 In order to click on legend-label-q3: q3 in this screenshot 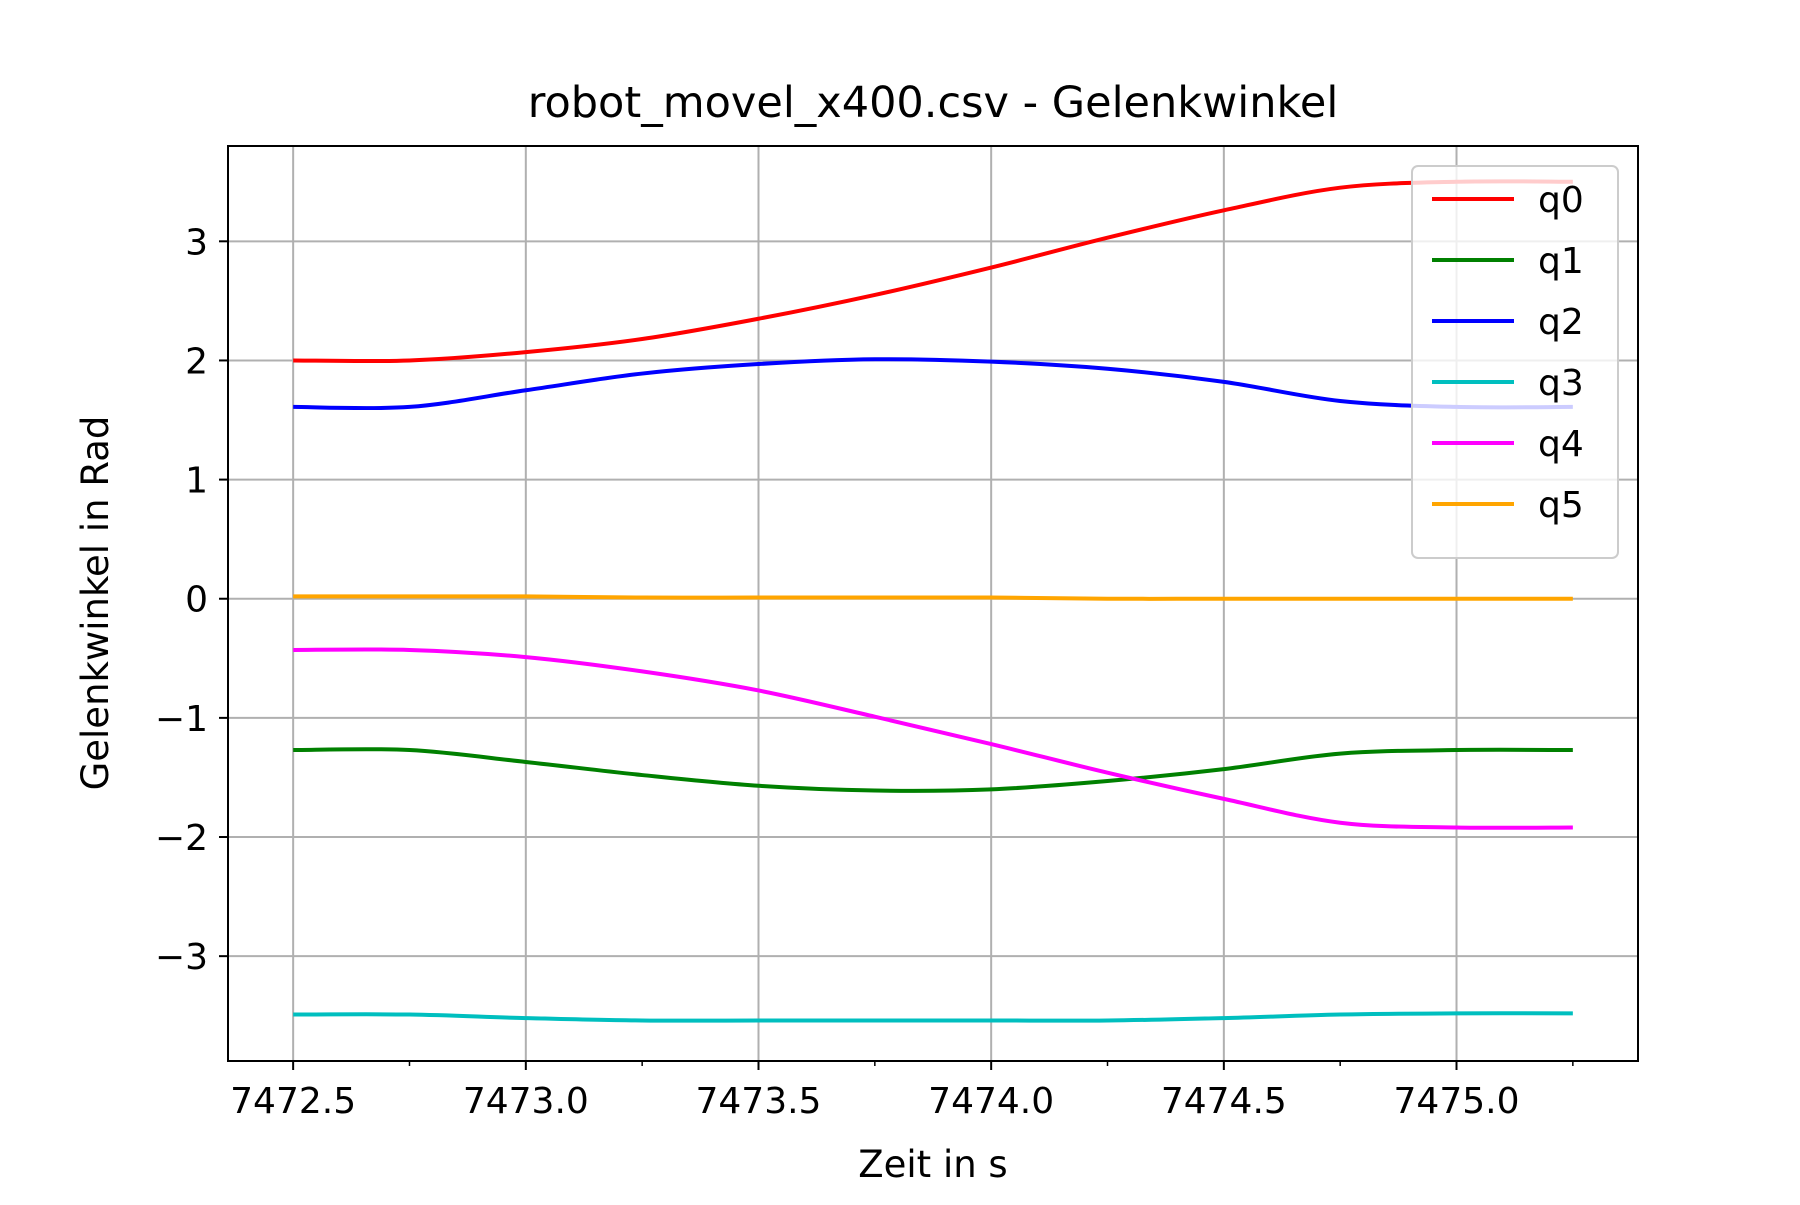, I will do `click(1561, 383)`.